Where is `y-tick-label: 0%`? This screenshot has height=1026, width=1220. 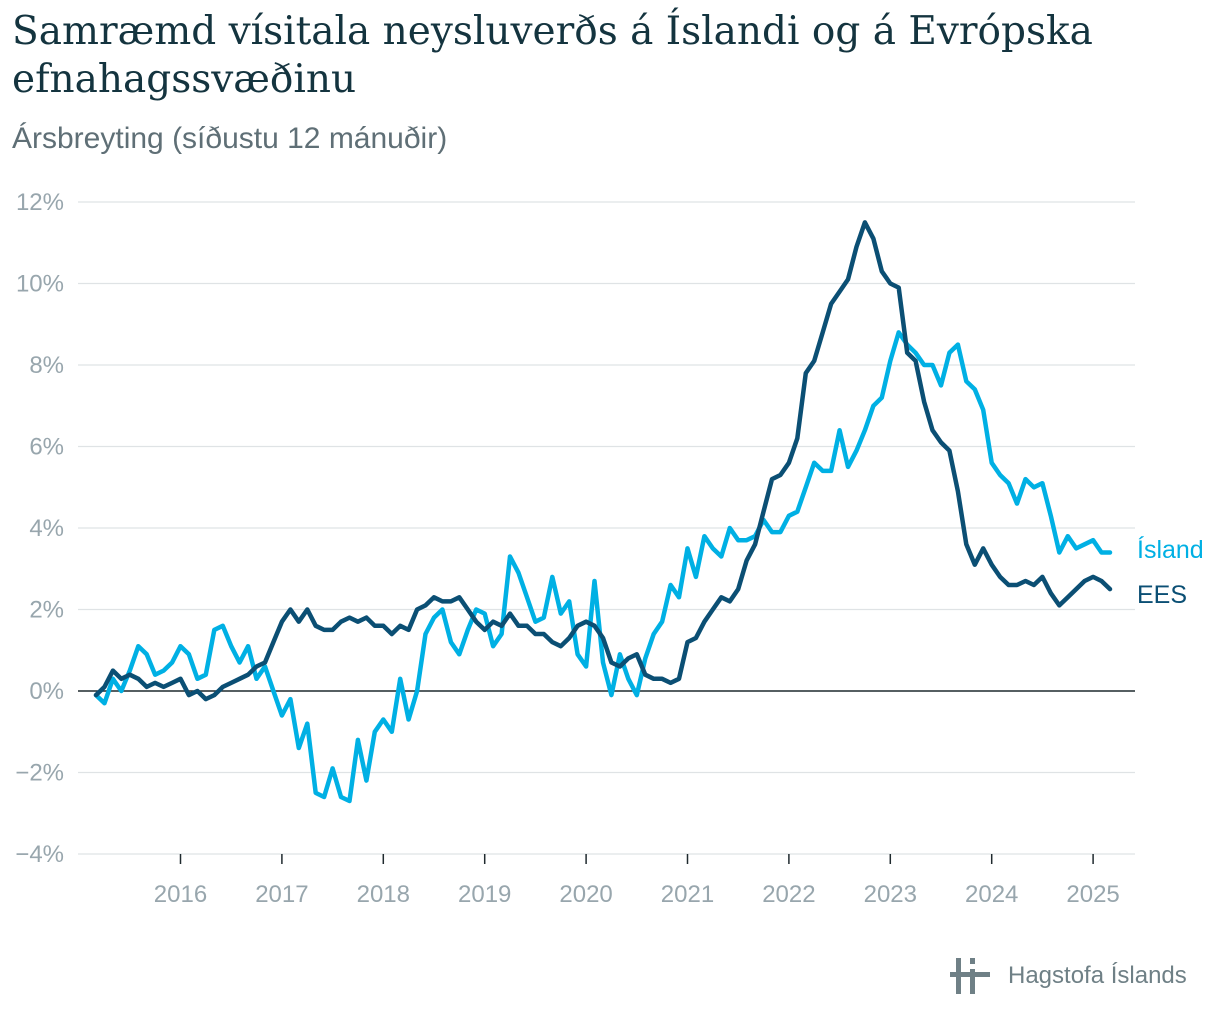 y-tick-label: 0% is located at coordinates (46, 691).